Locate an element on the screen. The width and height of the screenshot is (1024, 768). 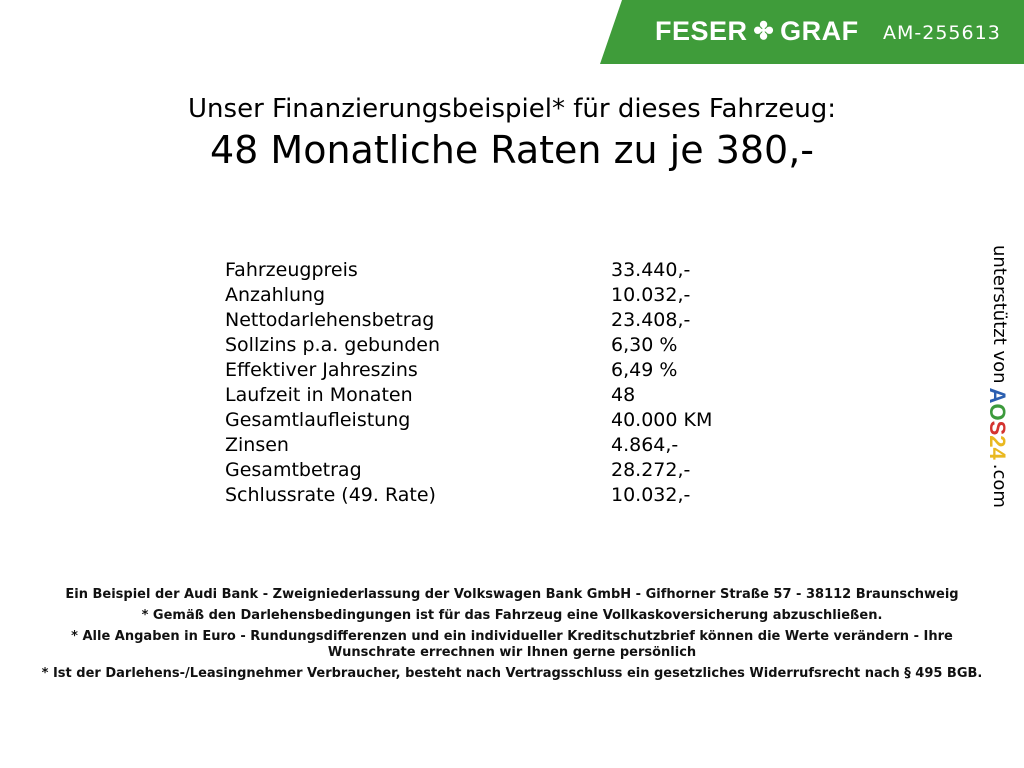
row-value: 28.272,- is located at coordinates (651, 470).